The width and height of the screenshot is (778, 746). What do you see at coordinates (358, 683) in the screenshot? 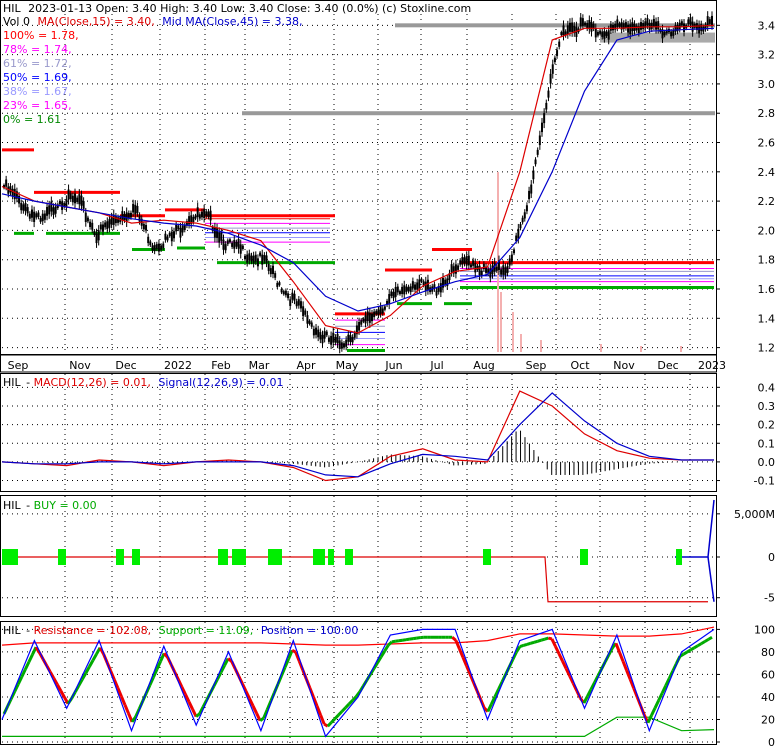
I see `position-line` at bounding box center [358, 683].